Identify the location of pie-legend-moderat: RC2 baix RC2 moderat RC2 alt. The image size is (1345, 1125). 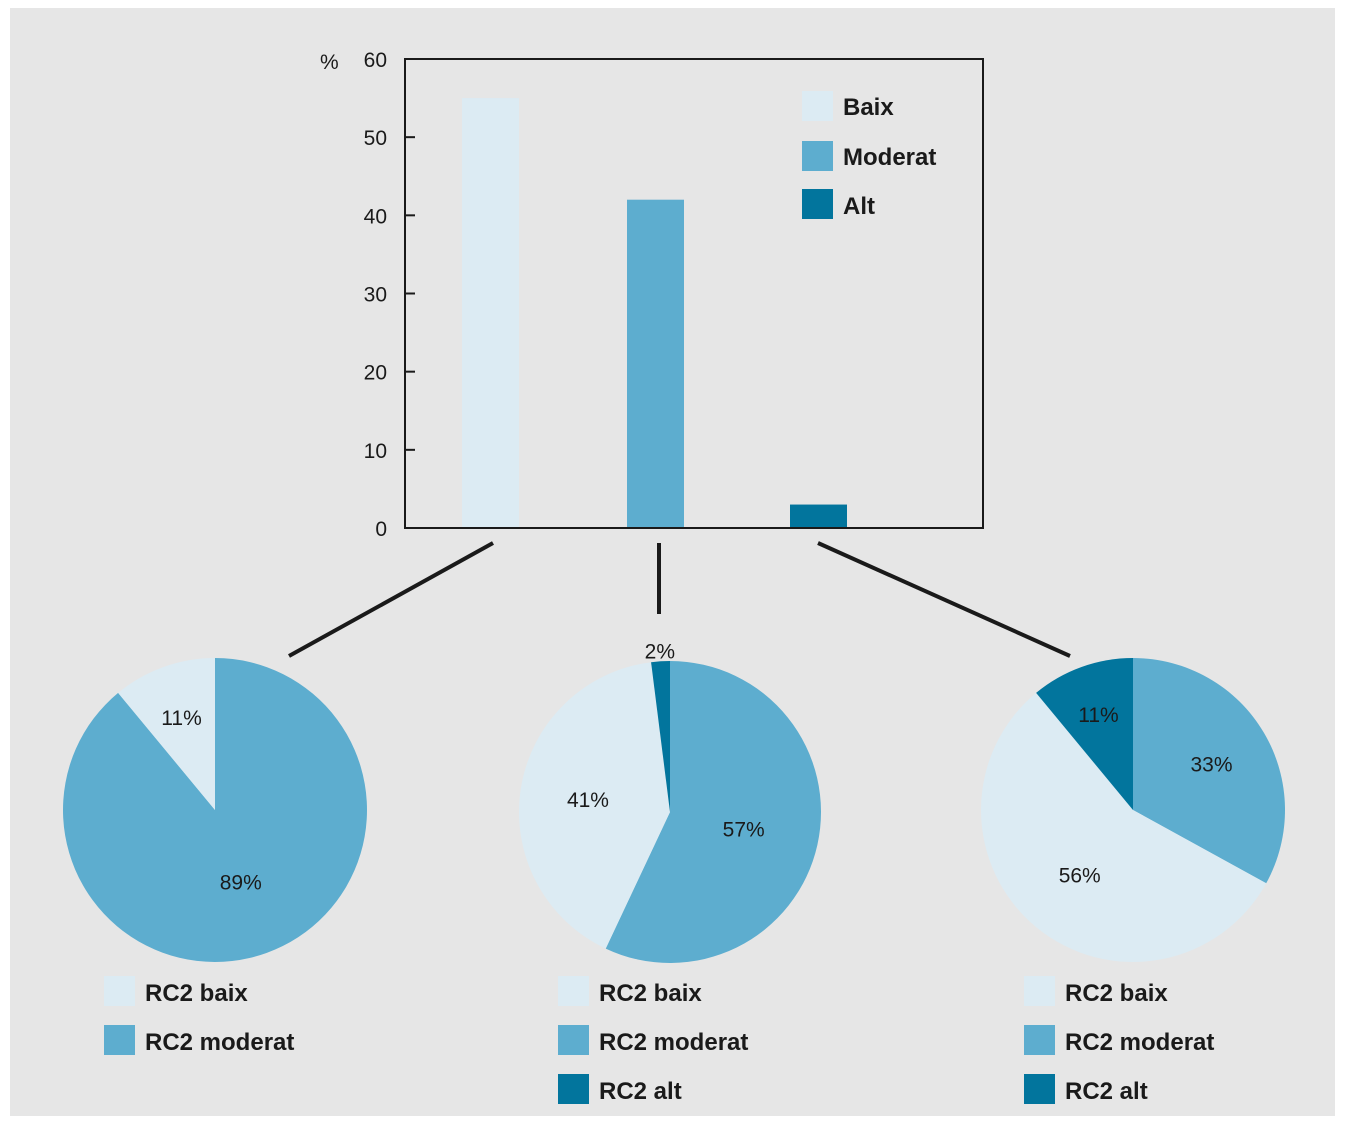
(653, 1040).